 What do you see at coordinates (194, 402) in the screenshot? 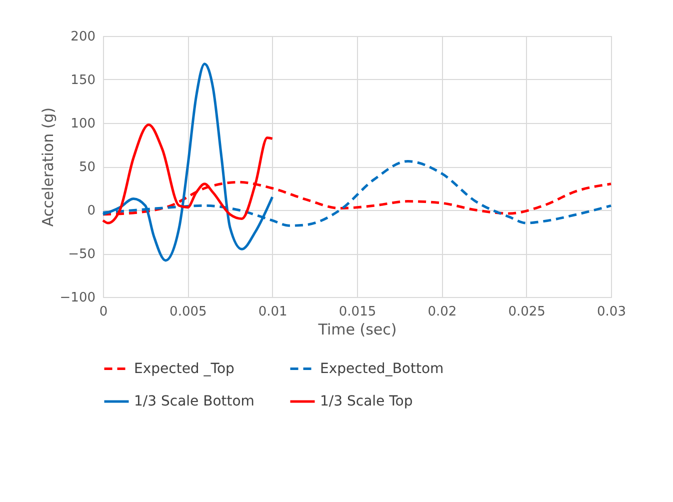
I see `legend-label: 1/3 Scale Bottom` at bounding box center [194, 402].